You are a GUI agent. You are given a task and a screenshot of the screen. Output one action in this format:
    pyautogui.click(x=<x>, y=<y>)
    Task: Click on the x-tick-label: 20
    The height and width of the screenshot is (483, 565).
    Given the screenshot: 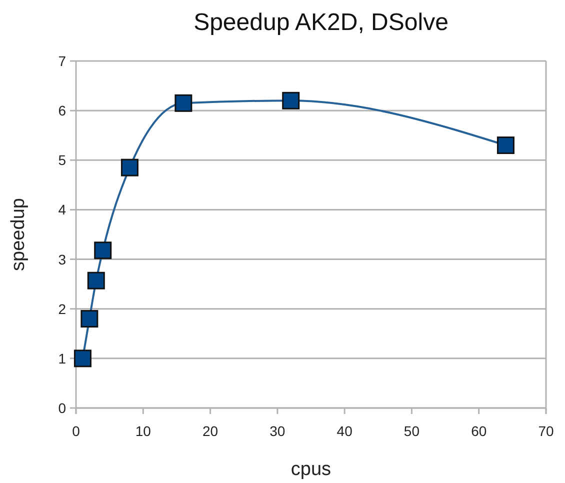 What is the action you would take?
    pyautogui.click(x=210, y=431)
    